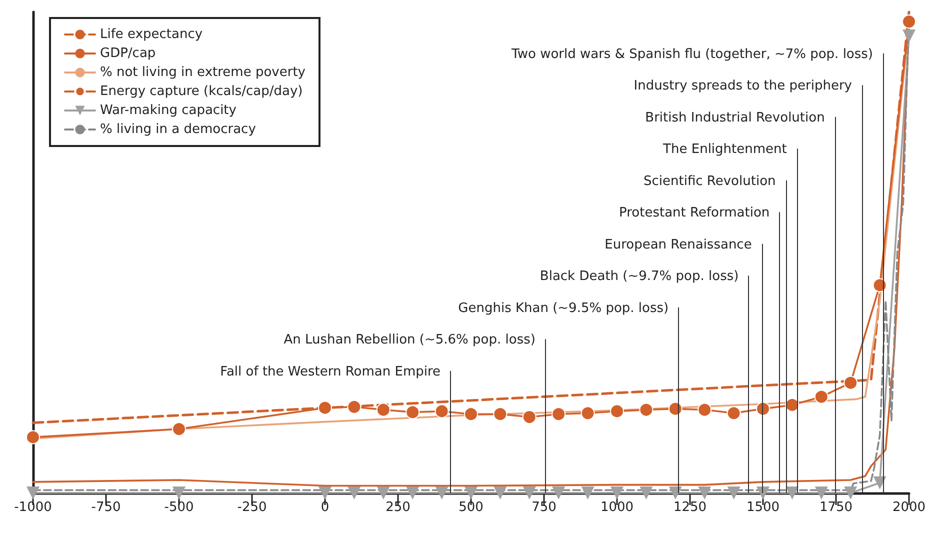 This screenshot has width=931, height=535. Describe the element at coordinates (743, 86) in the screenshot. I see `ref-line-label: Industry spreads to the periphery` at that location.